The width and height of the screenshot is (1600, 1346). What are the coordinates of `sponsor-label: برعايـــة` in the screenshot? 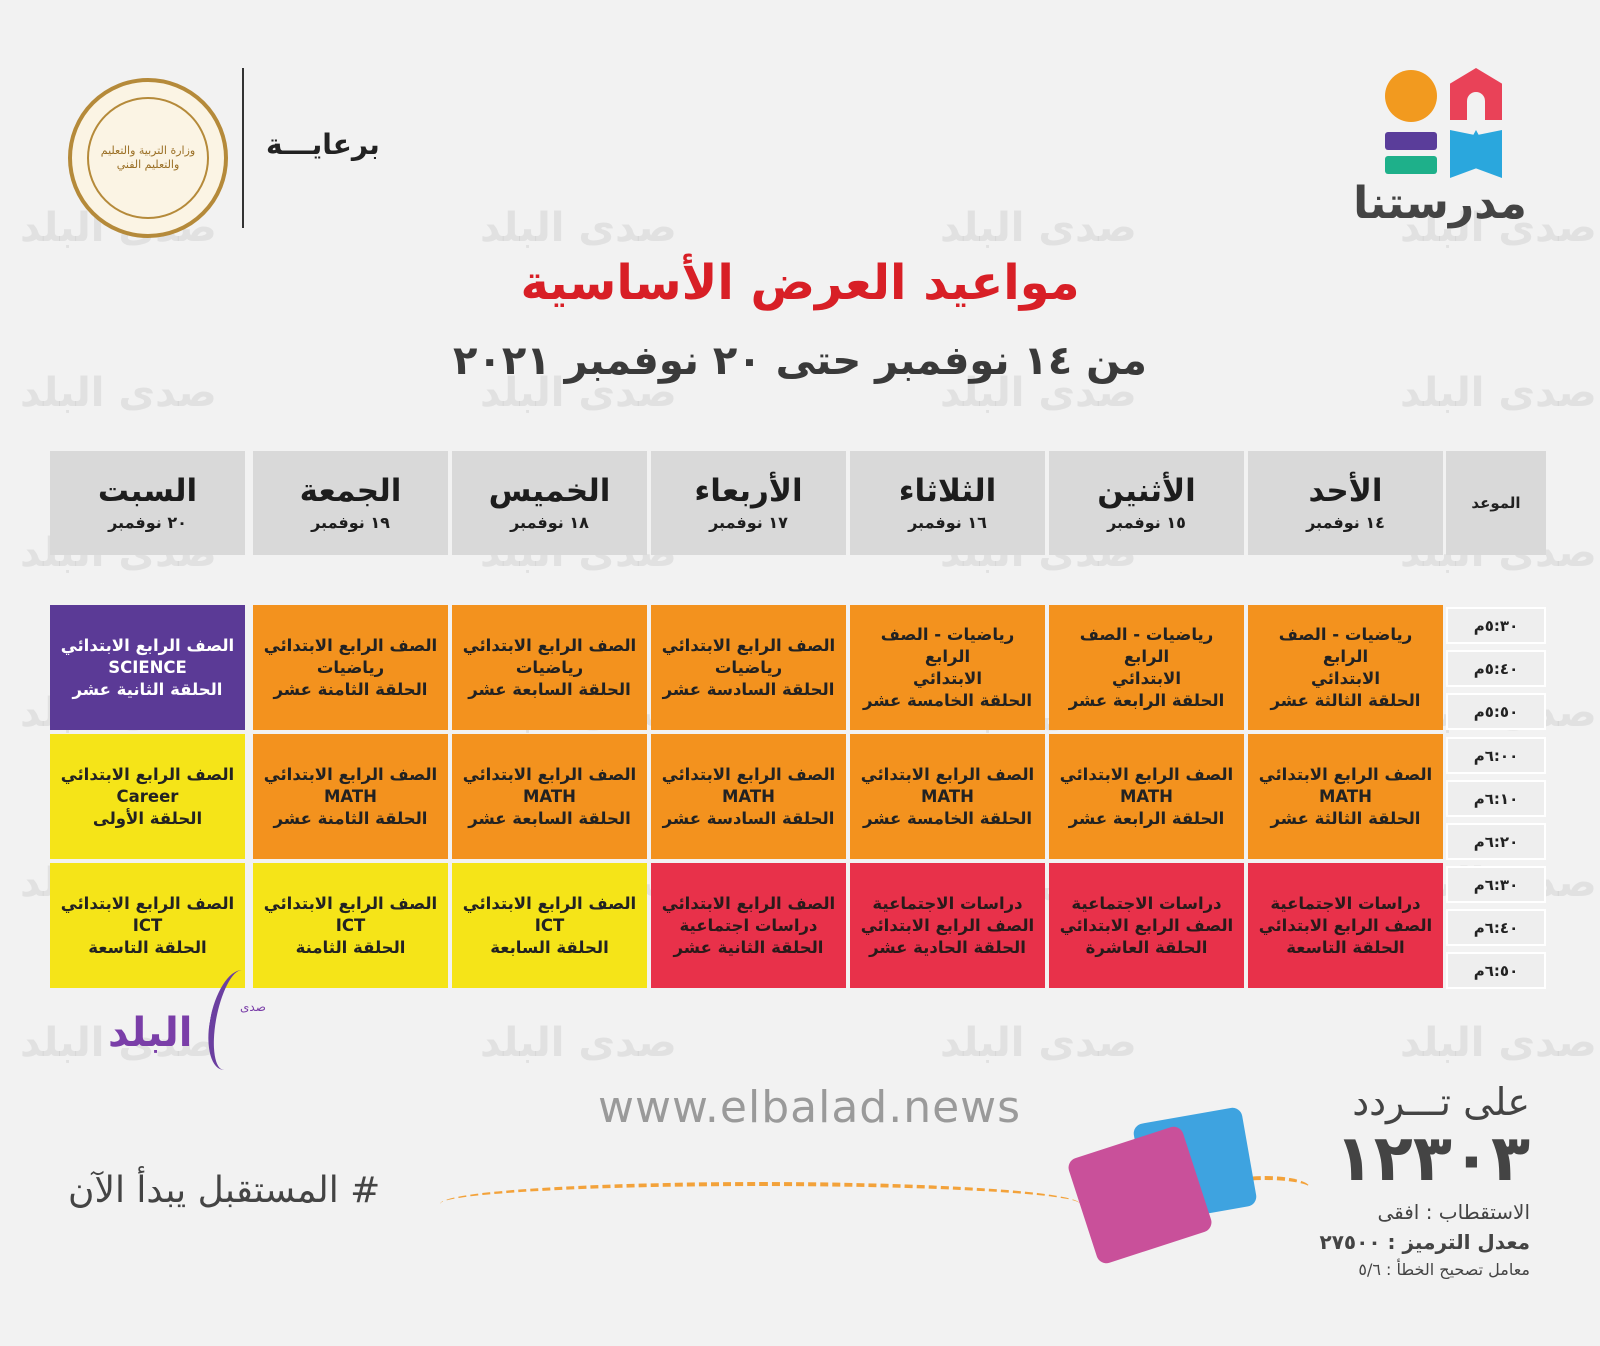 It's located at (323, 144).